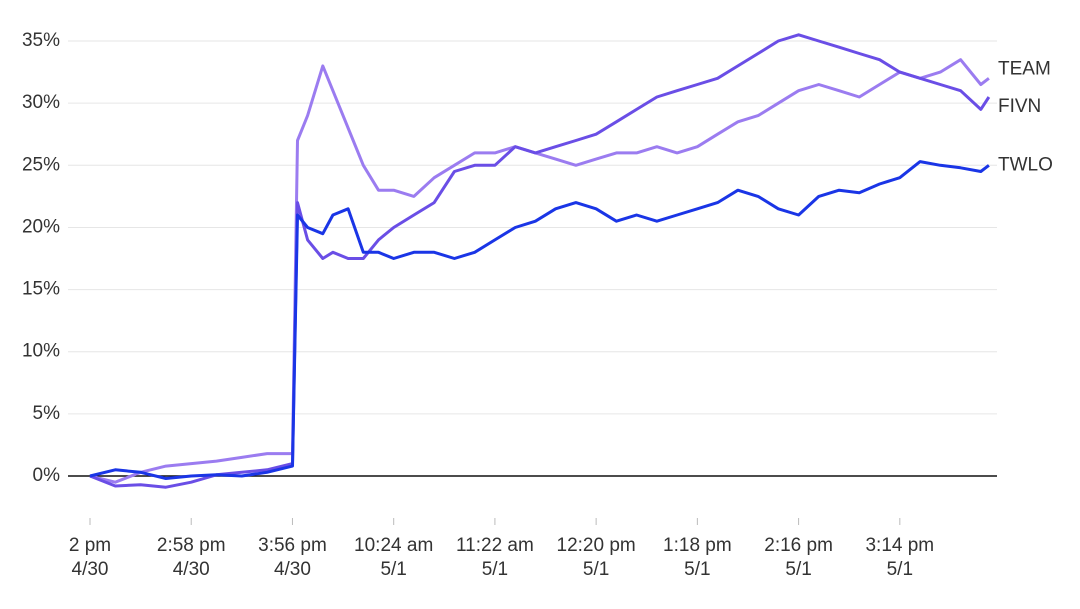 The height and width of the screenshot is (609, 1080). Describe the element at coordinates (41, 164) in the screenshot. I see `y-tick-label: 25%` at that location.